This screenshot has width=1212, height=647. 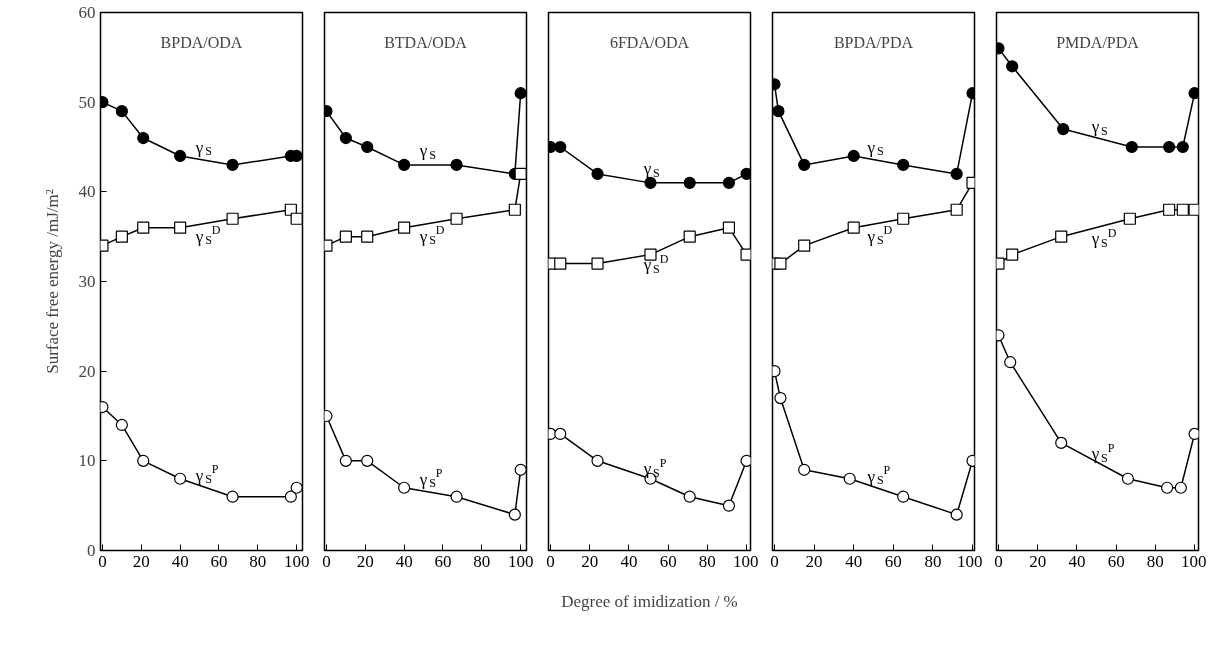 I want to click on y-tick-label: 60, so click(x=87, y=12).